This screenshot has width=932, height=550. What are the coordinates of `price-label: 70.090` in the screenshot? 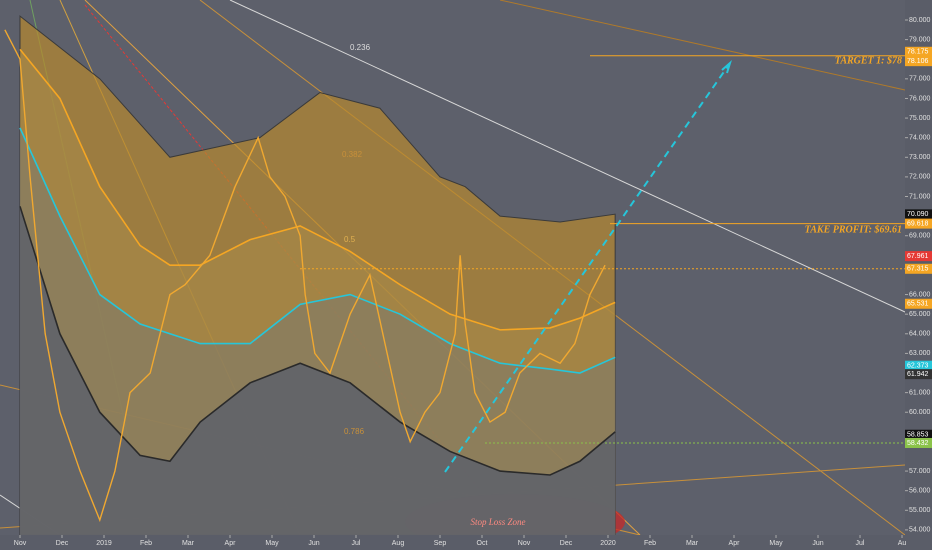 It's located at (918, 214).